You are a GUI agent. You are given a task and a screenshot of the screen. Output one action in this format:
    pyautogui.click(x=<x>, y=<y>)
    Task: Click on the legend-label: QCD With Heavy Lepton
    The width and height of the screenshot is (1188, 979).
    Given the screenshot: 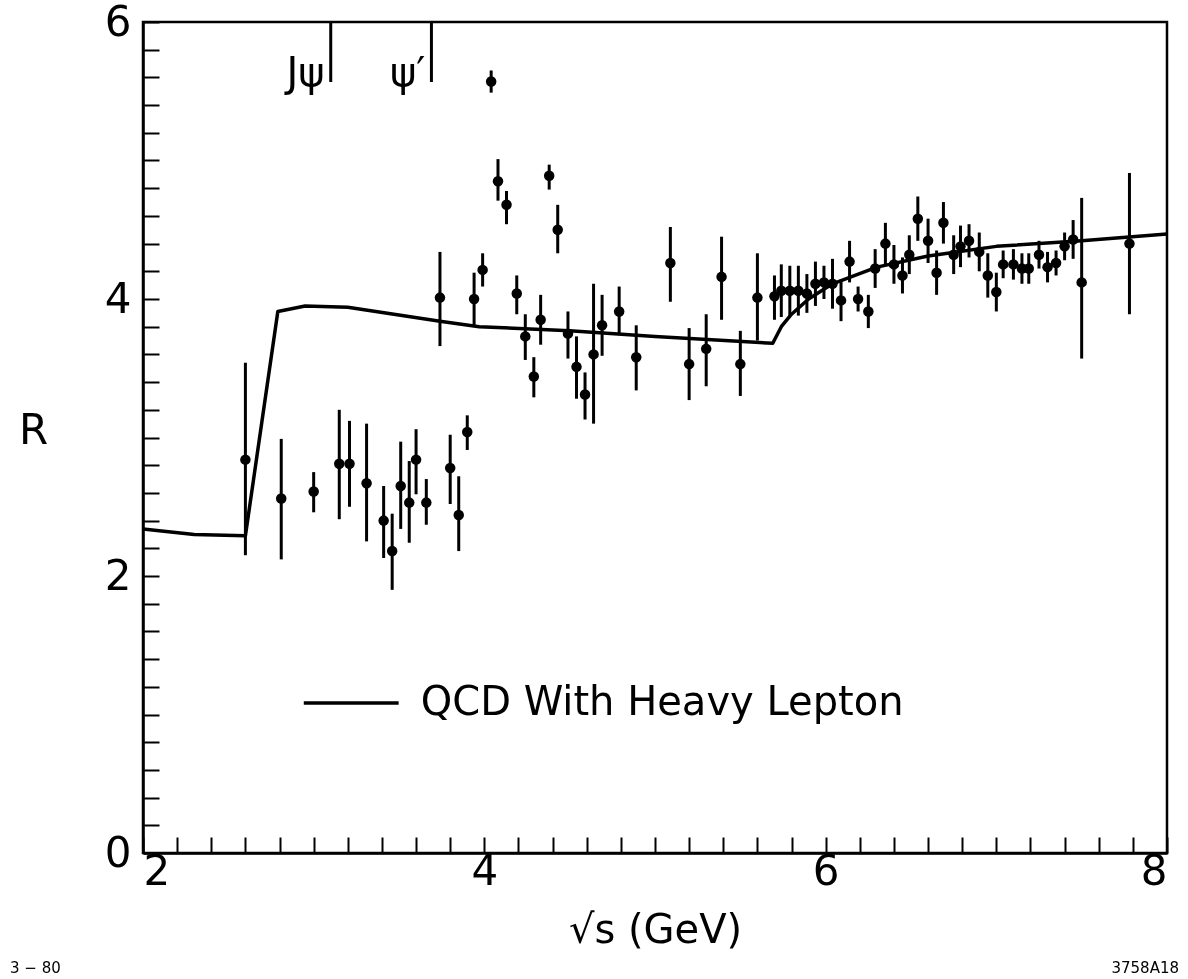 What is the action you would take?
    pyautogui.click(x=662, y=701)
    